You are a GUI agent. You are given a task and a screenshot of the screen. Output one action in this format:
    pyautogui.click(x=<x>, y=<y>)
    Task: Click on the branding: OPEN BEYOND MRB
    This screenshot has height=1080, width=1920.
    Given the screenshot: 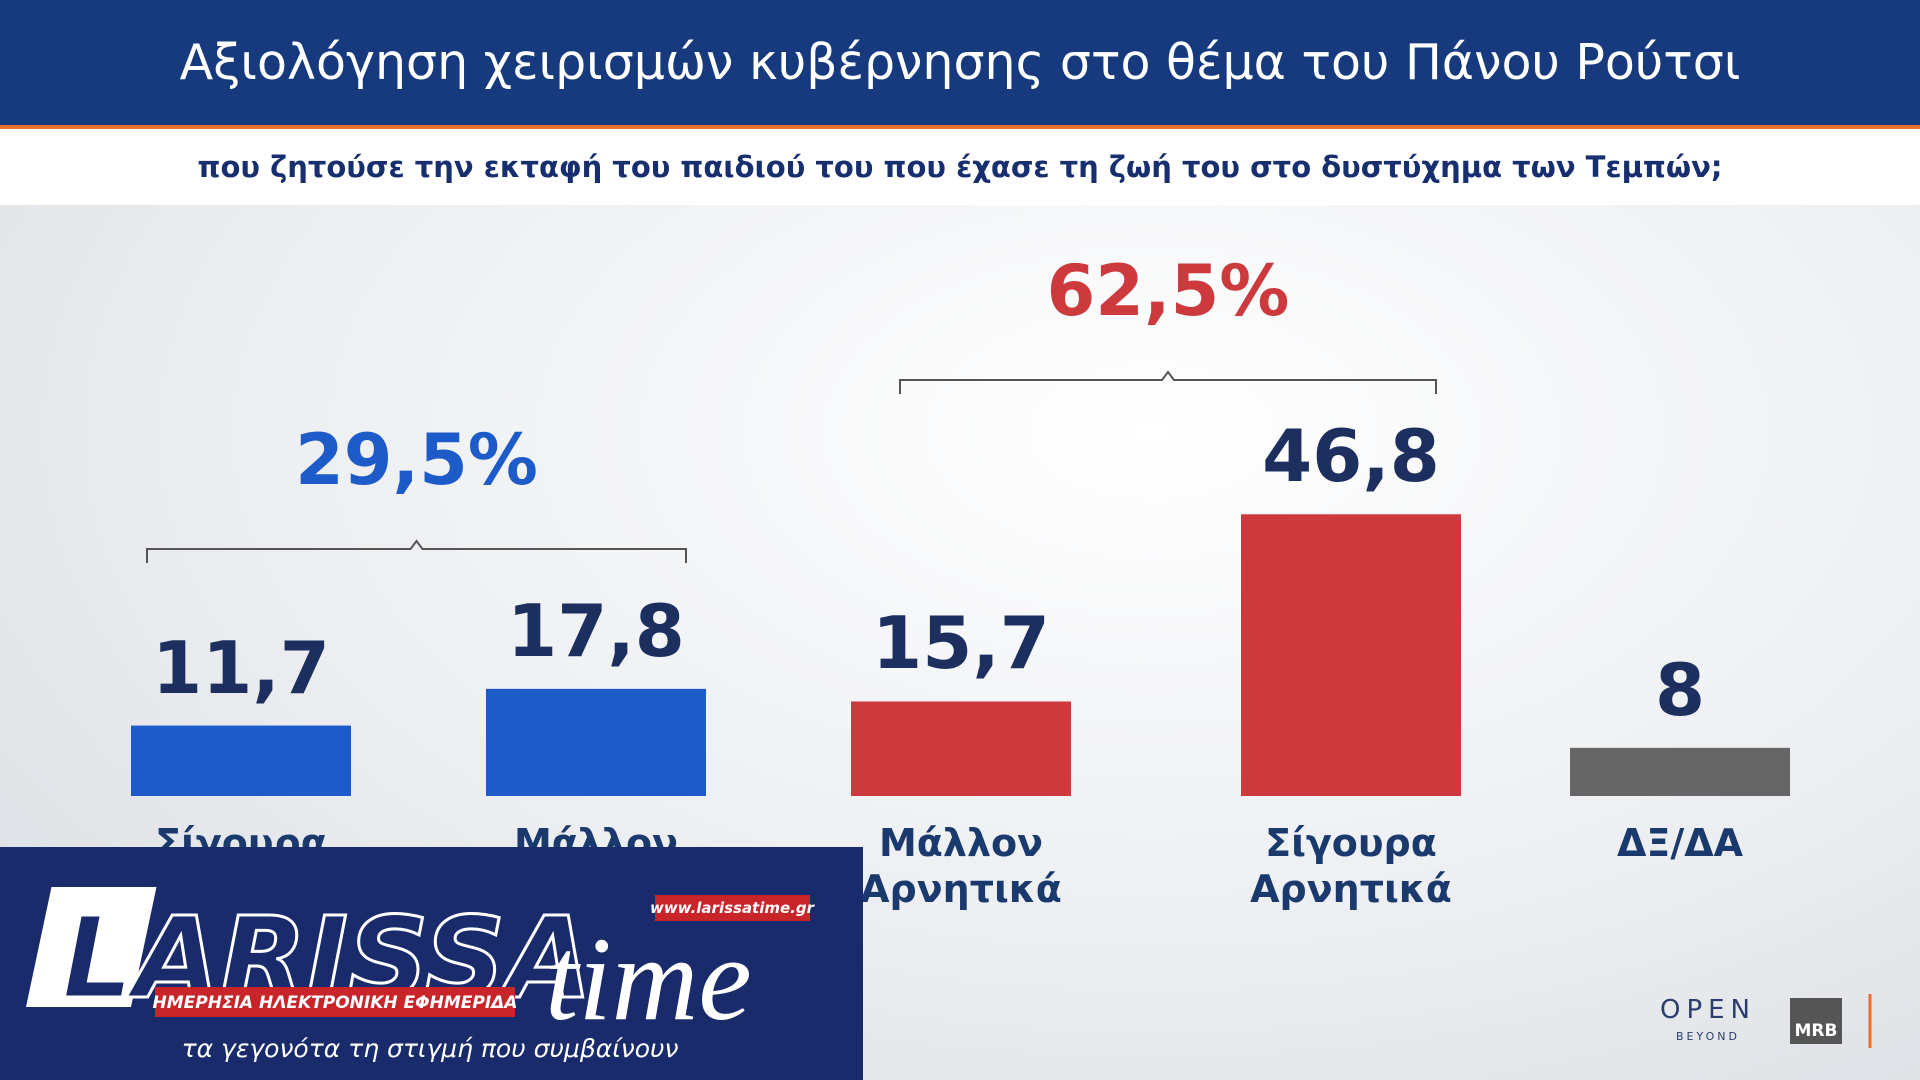 What is the action you would take?
    pyautogui.click(x=1766, y=1021)
    